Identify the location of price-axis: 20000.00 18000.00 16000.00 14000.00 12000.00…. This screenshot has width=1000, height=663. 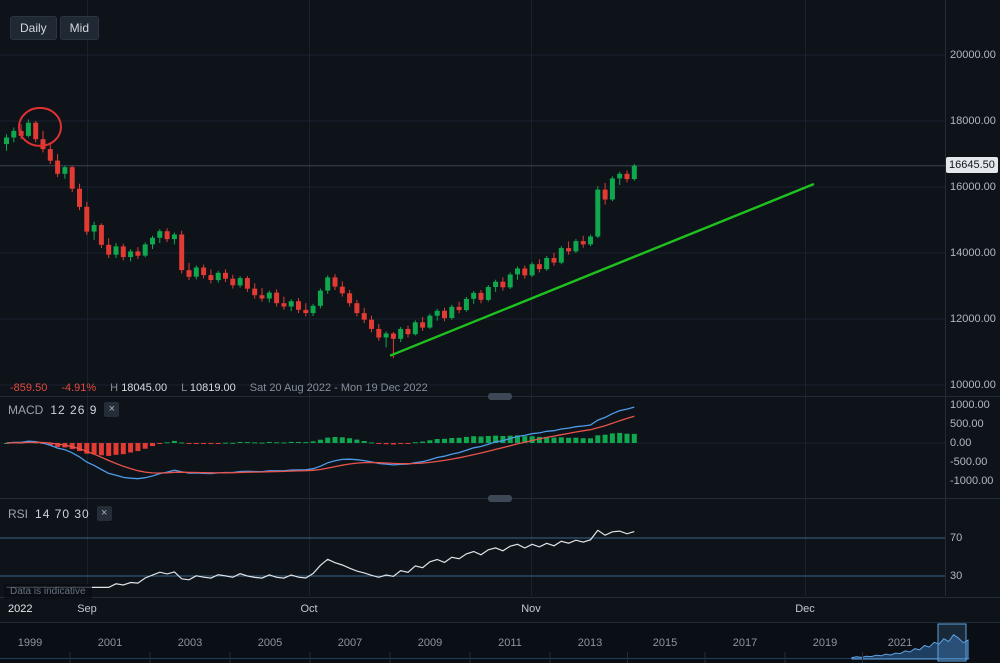
(972, 298).